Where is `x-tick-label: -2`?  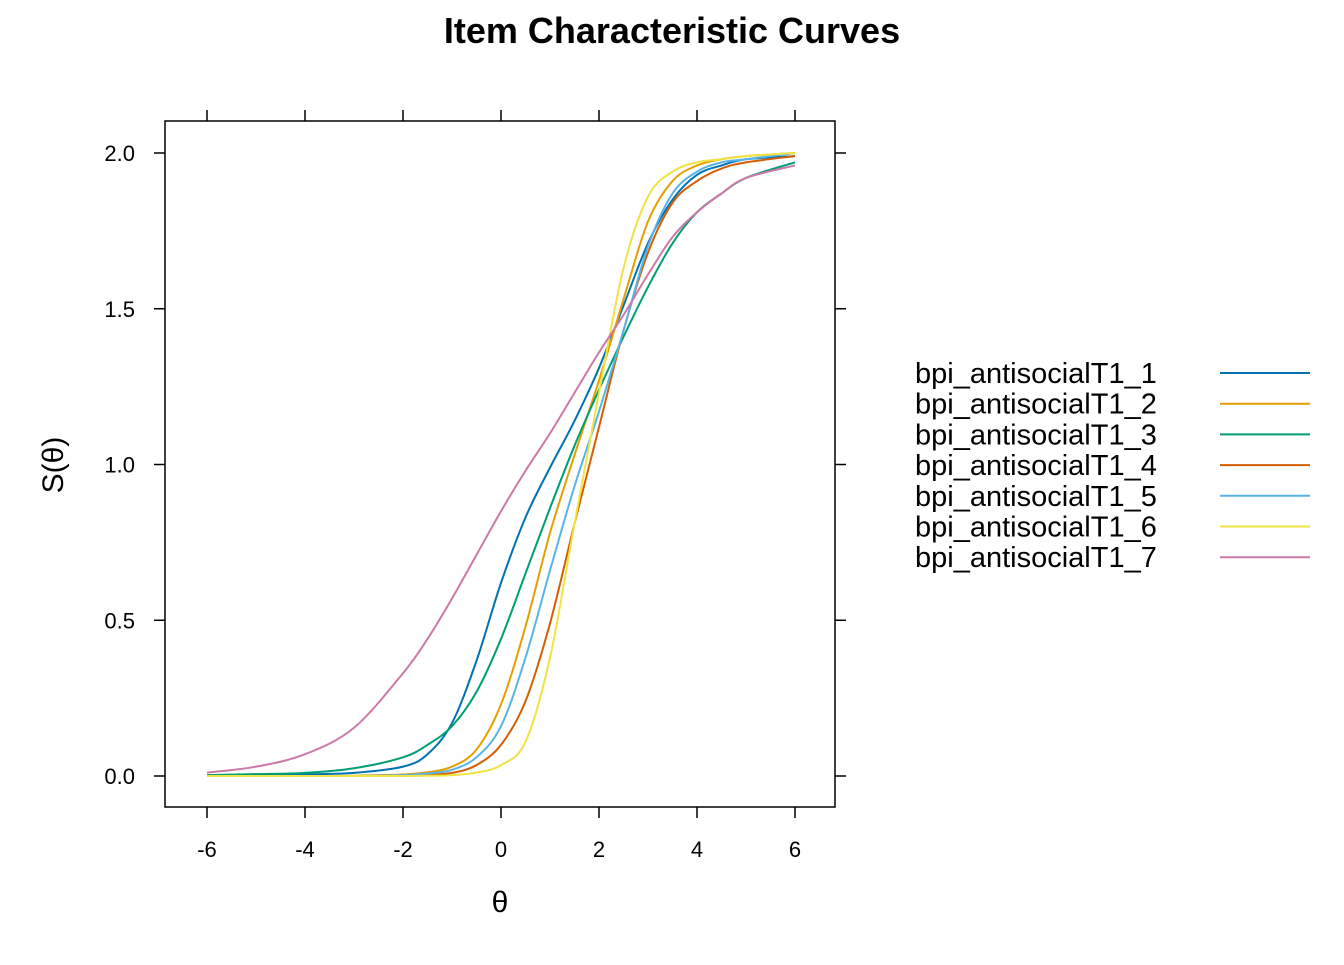
x-tick-label: -2 is located at coordinates (403, 849).